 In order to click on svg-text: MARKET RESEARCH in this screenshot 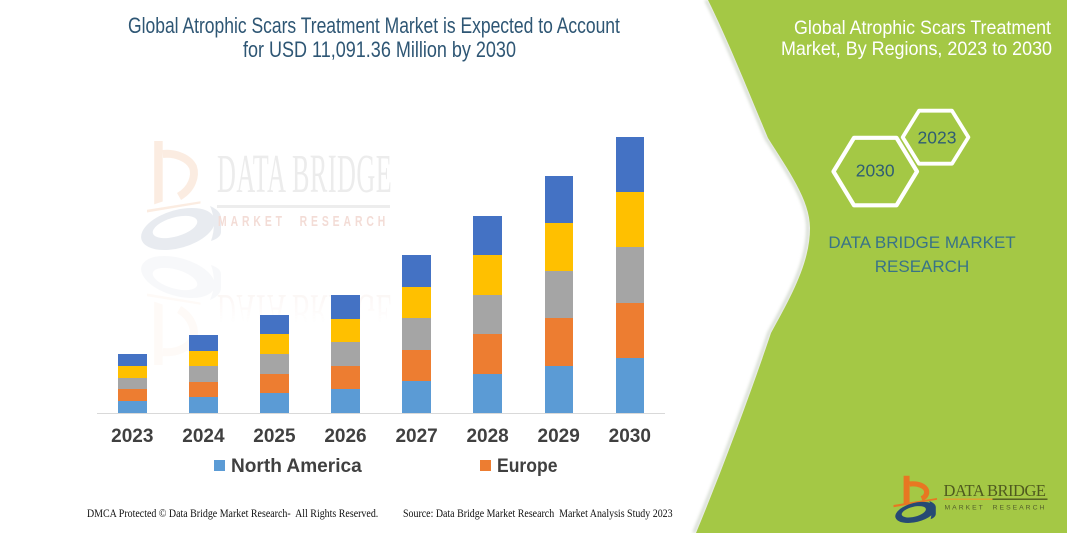, I will do `click(996, 508)`.